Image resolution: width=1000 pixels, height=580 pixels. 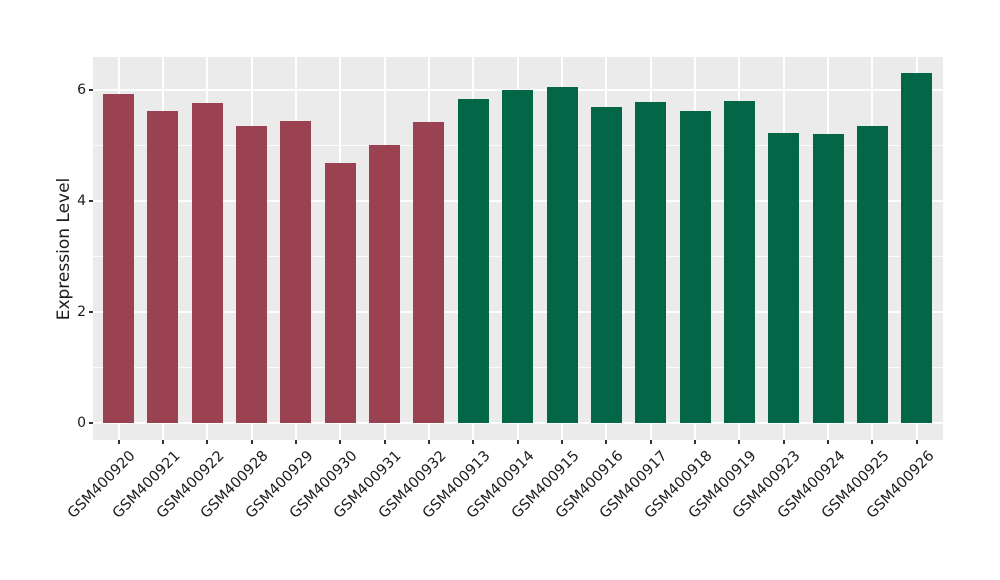 What do you see at coordinates (828, 278) in the screenshot?
I see `bar-GSM400924` at bounding box center [828, 278].